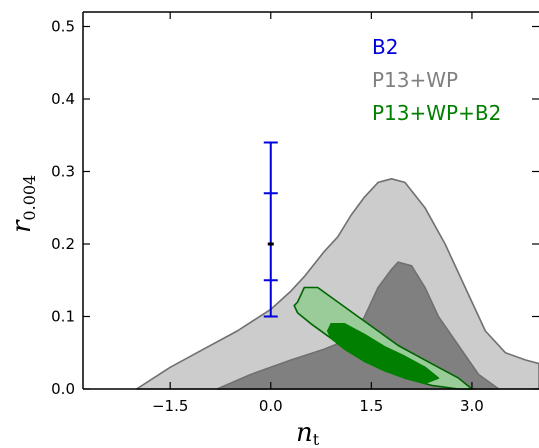  I want to click on y-axis-label-subscript: 0.004, so click(29, 198).